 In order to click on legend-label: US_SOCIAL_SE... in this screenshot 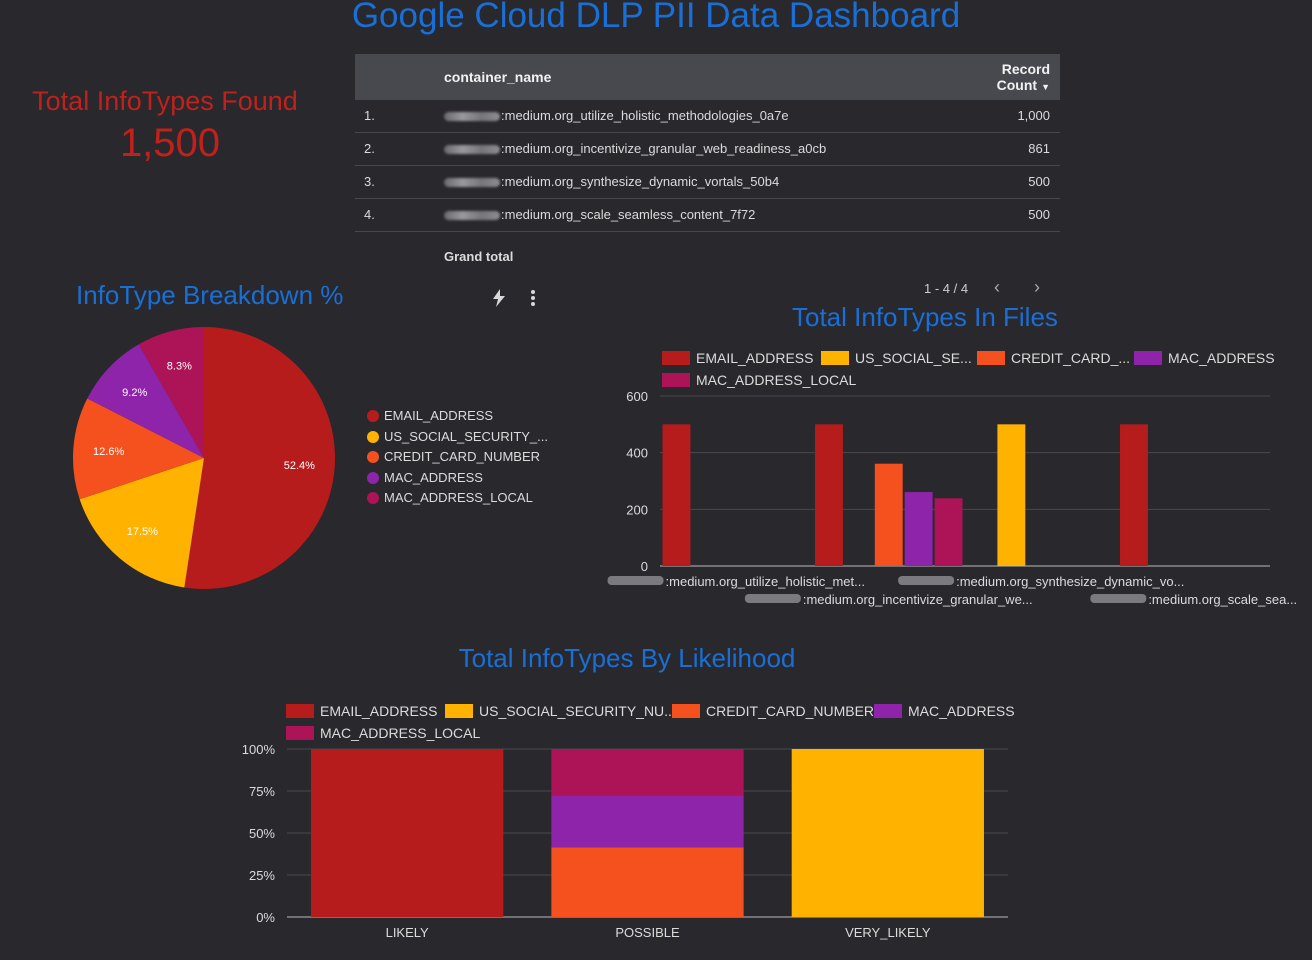, I will do `click(913, 358)`.